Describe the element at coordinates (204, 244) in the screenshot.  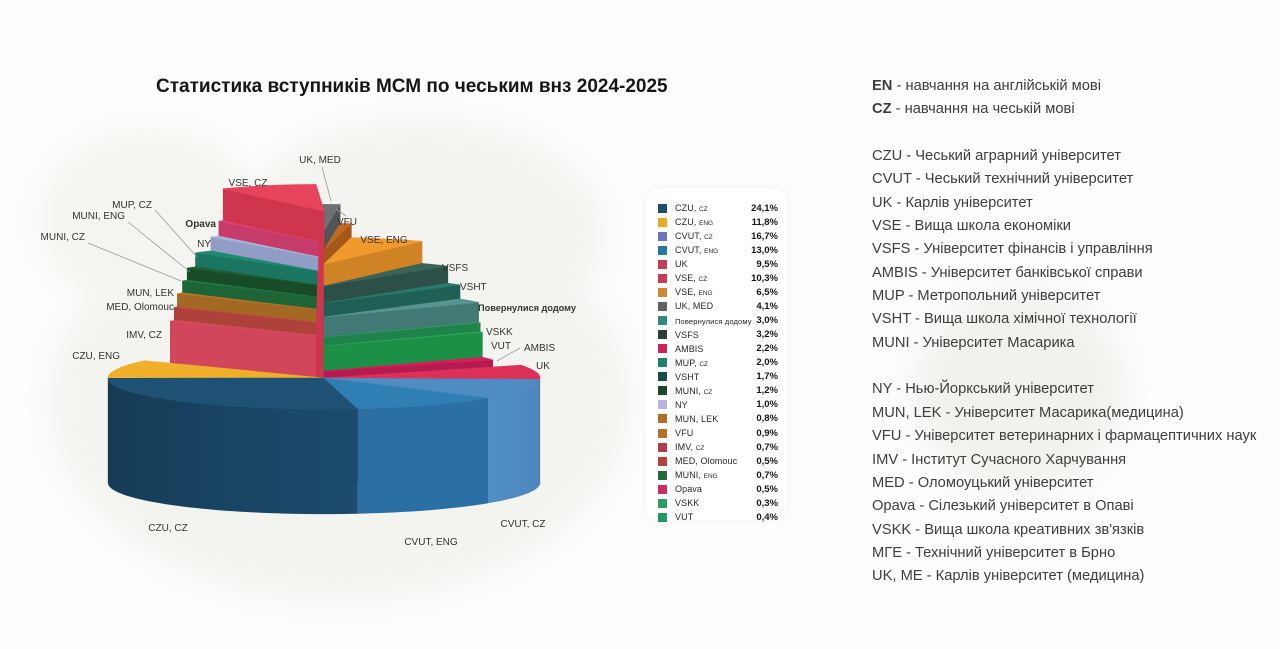
I see `svg-text: NY` at that location.